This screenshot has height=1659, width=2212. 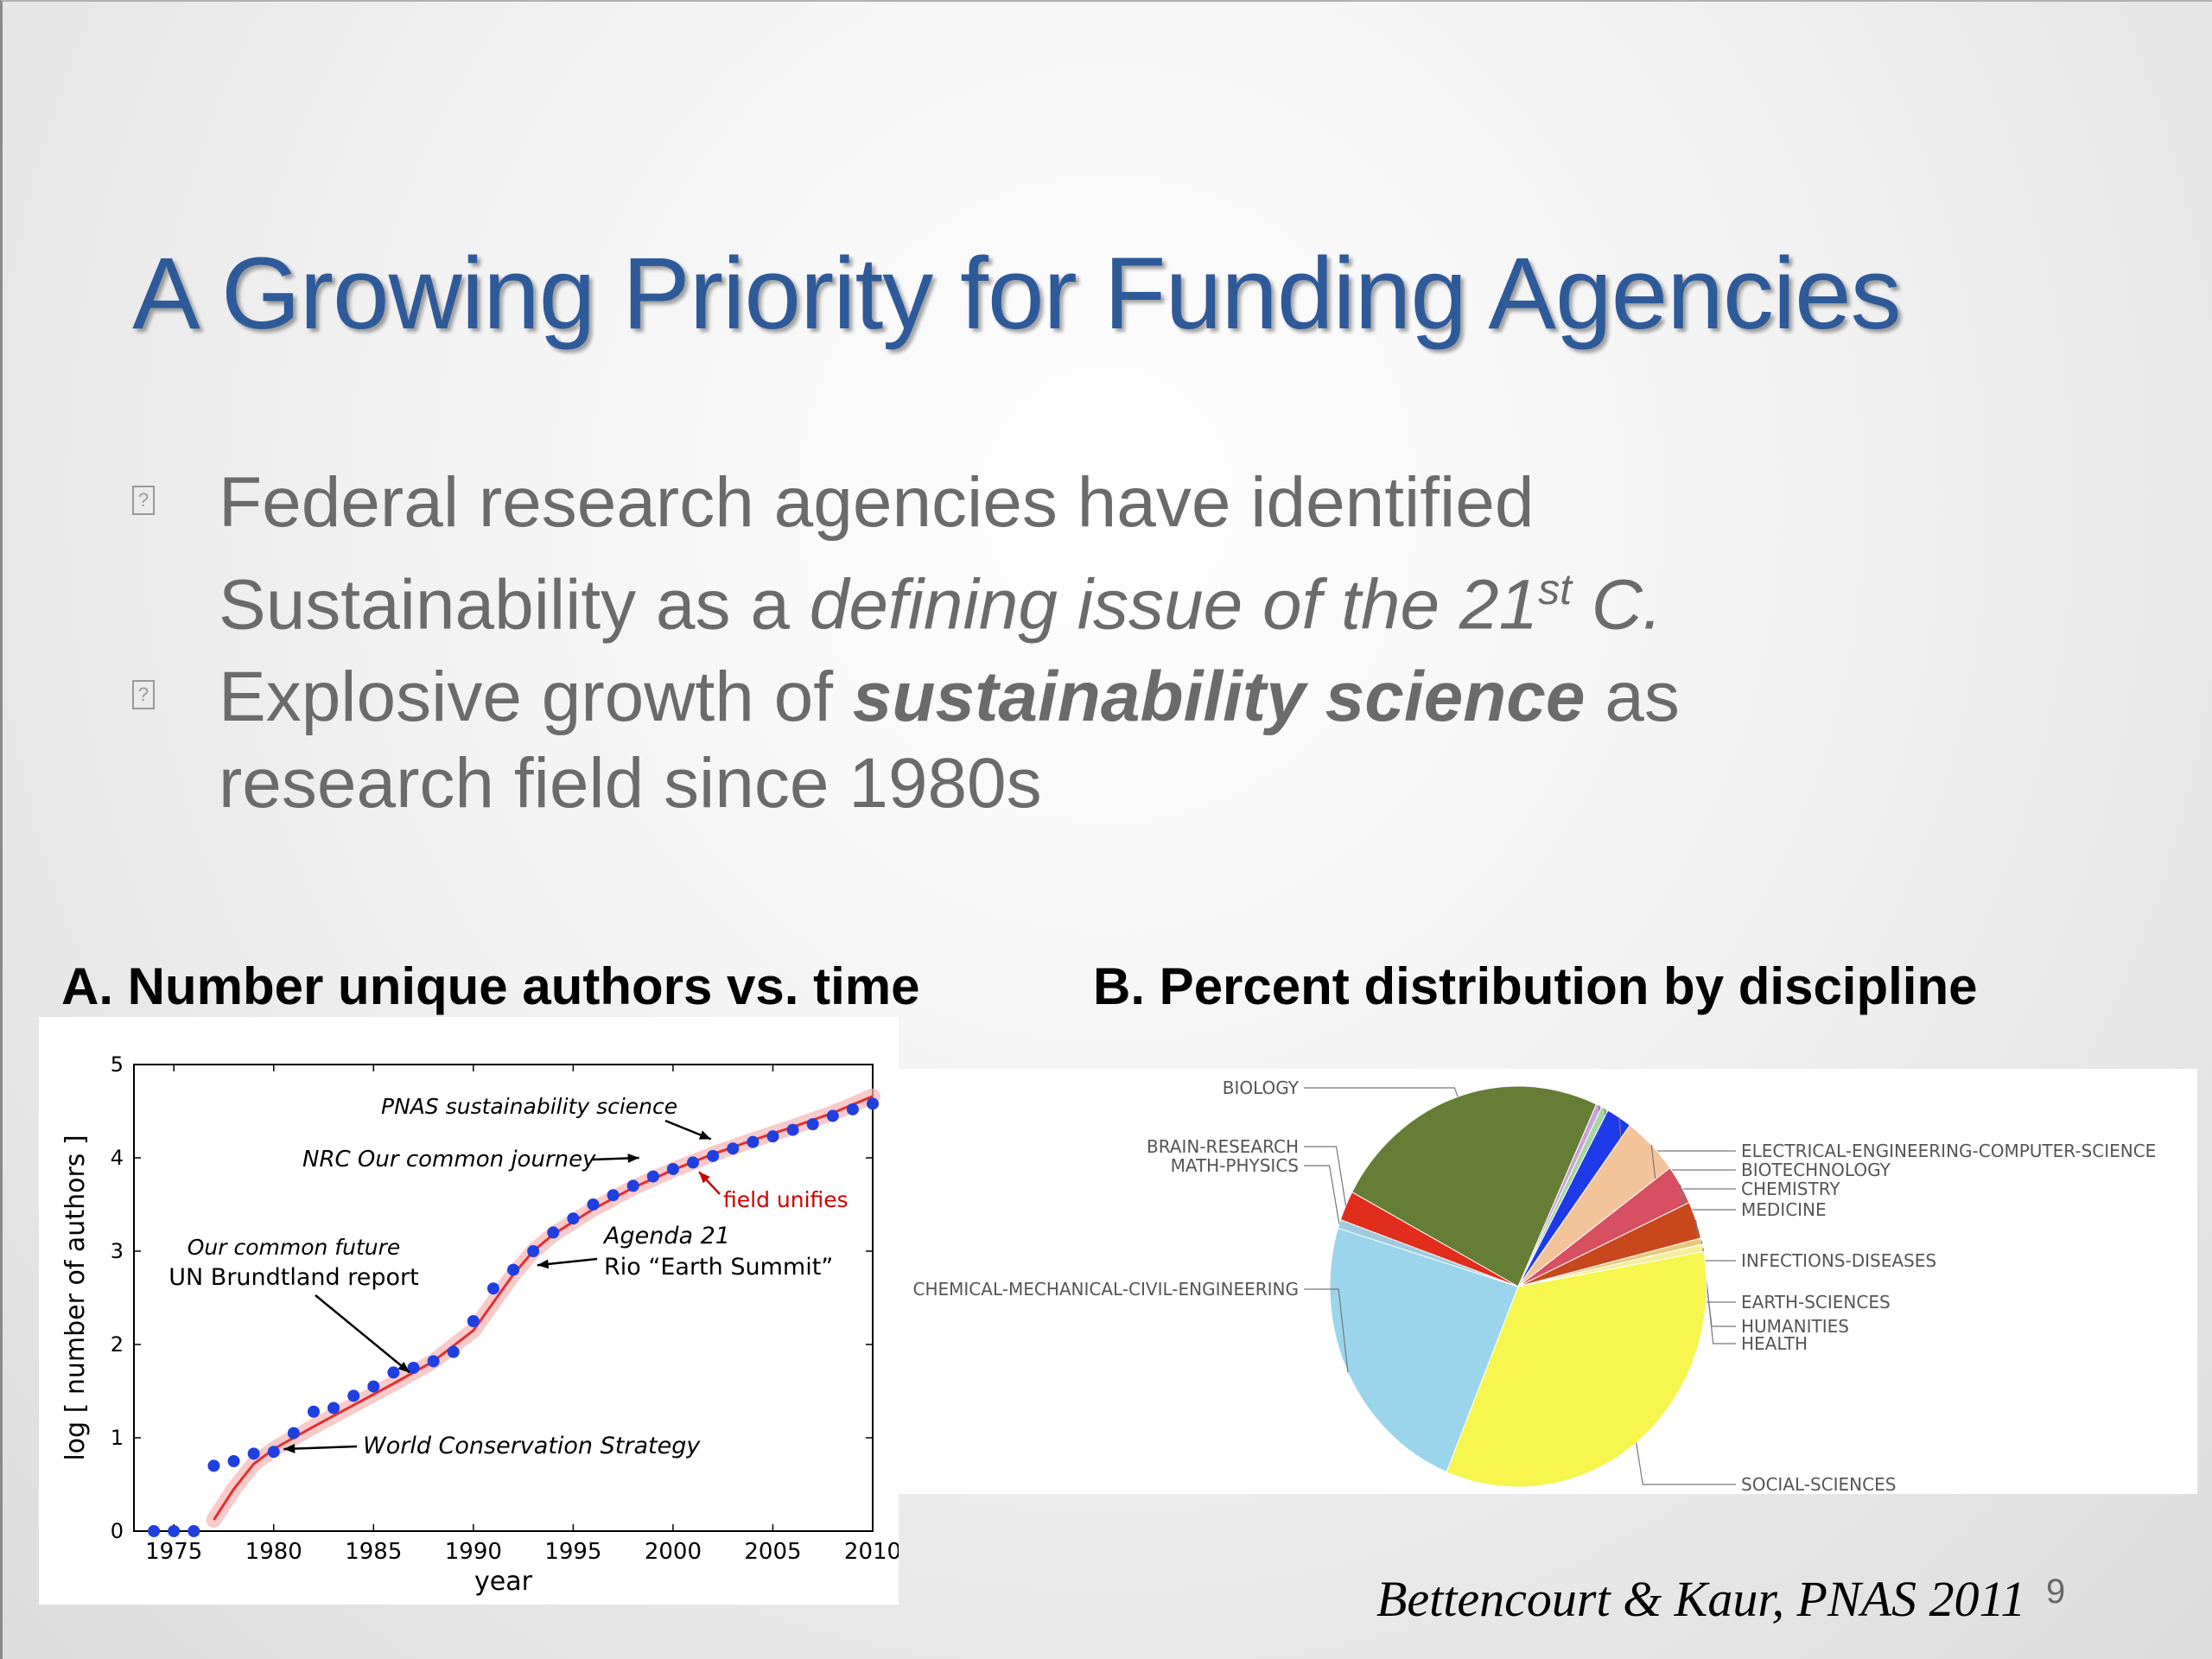 I want to click on pie-slice-label: BIOLOGY, so click(x=1261, y=1087).